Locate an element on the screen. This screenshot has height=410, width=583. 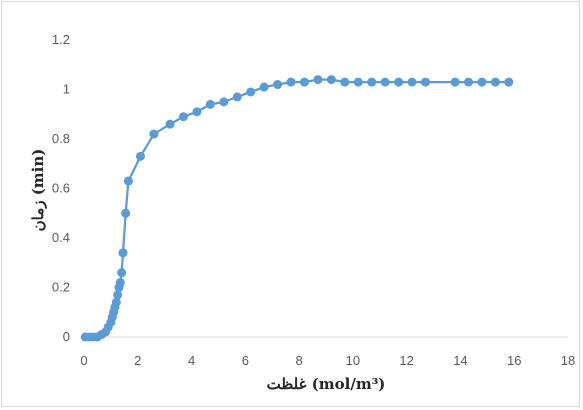
y-tick-label: 0.8 is located at coordinates (61, 138).